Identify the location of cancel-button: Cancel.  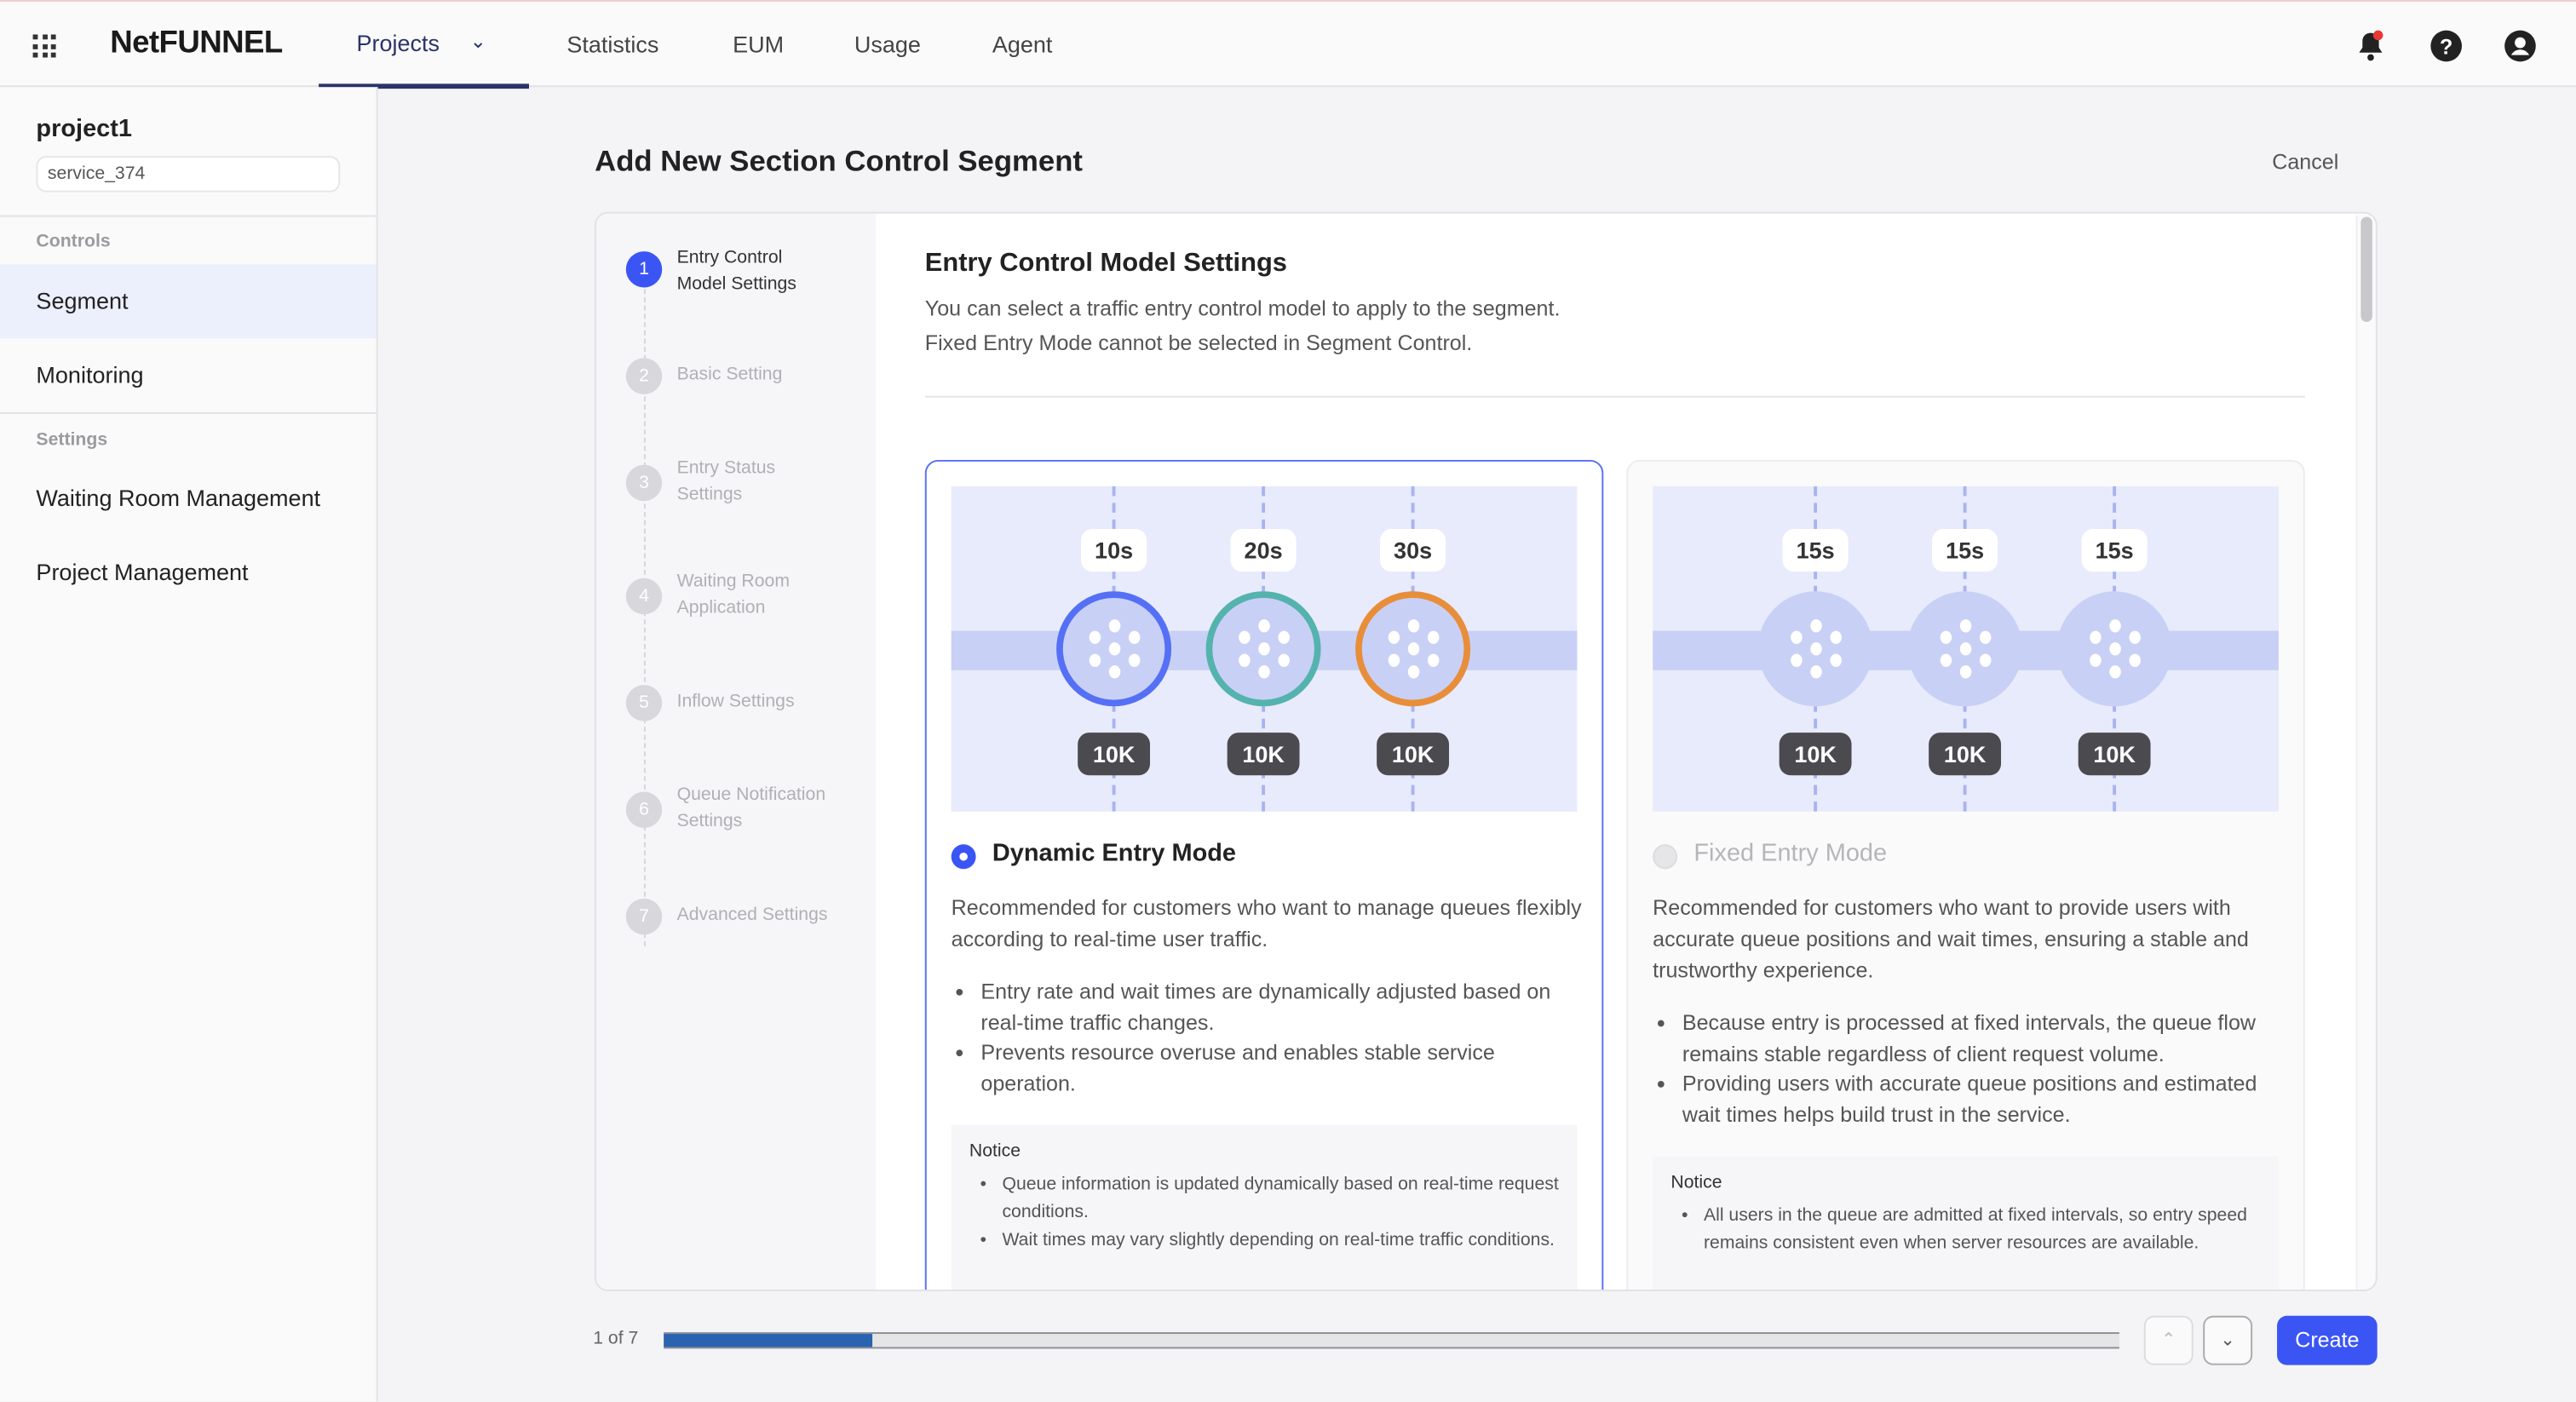
(2305, 162).